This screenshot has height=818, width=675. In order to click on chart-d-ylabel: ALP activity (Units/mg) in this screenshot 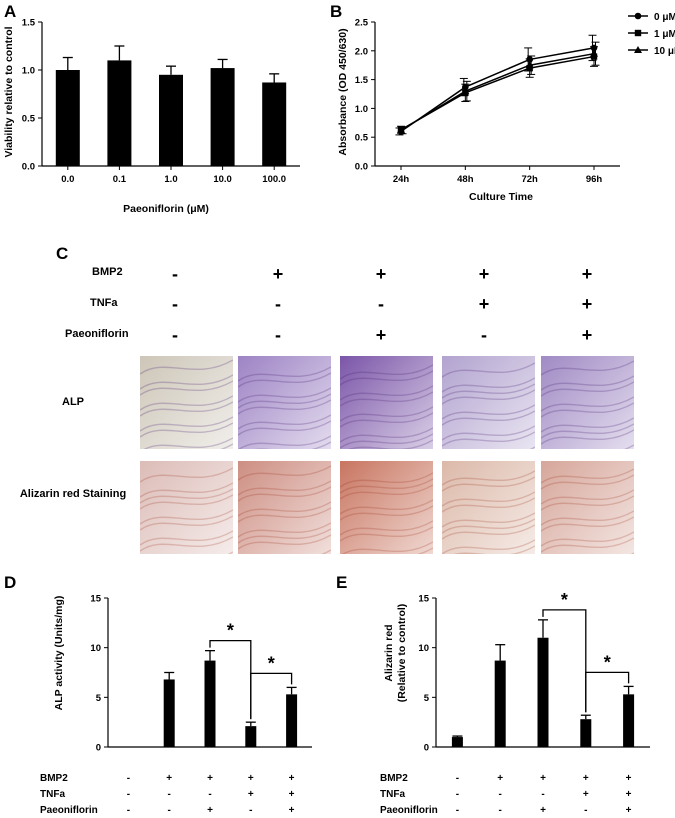, I will do `click(59, 653)`.